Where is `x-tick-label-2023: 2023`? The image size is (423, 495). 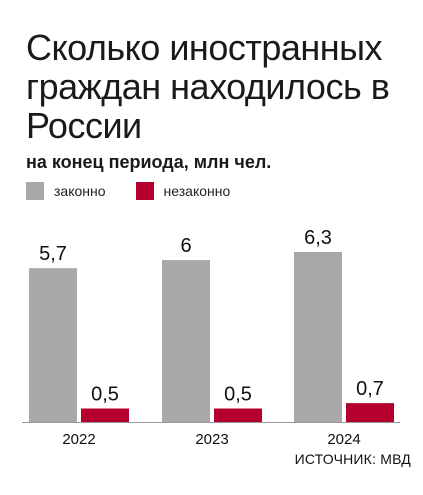
x-tick-label-2023: 2023 is located at coordinates (211, 439).